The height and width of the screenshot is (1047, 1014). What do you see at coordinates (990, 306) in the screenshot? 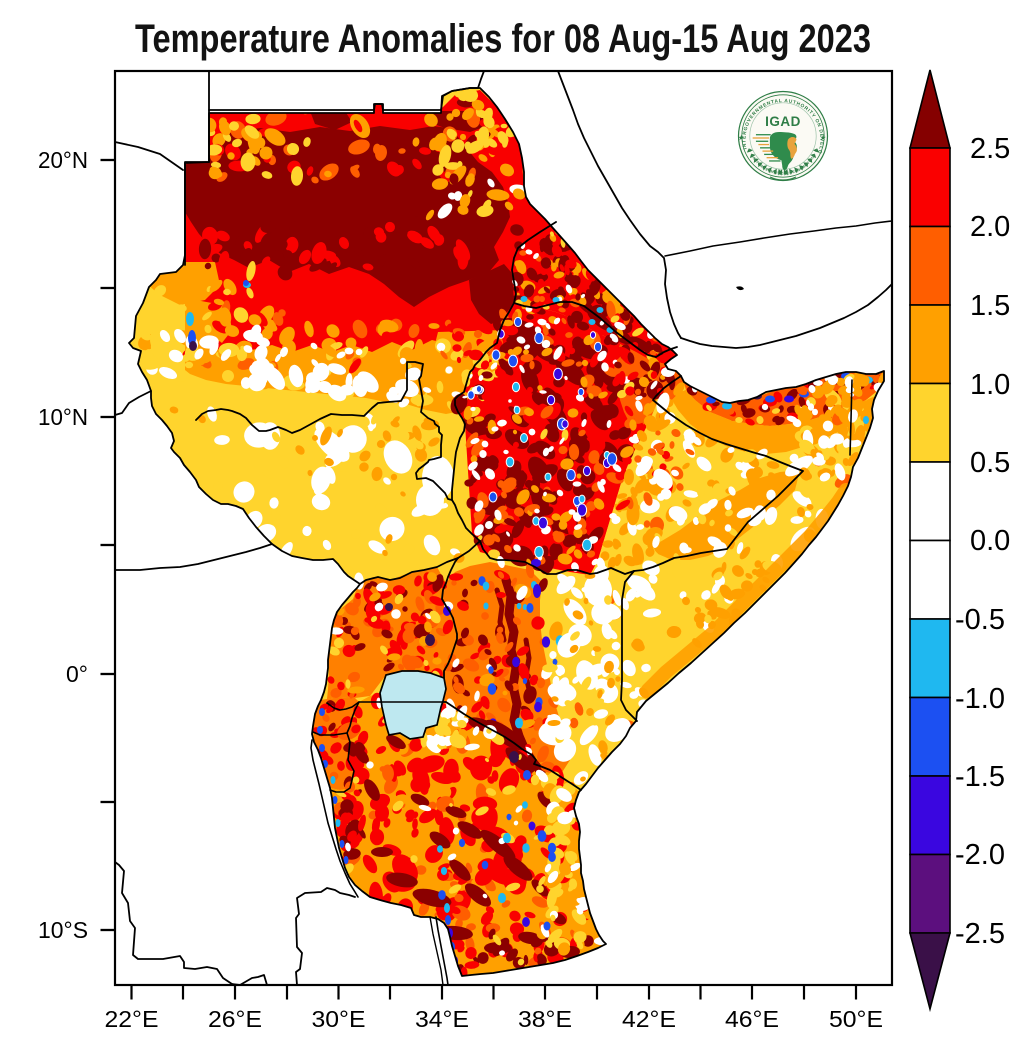
I see `svg-text: 1.5` at bounding box center [990, 306].